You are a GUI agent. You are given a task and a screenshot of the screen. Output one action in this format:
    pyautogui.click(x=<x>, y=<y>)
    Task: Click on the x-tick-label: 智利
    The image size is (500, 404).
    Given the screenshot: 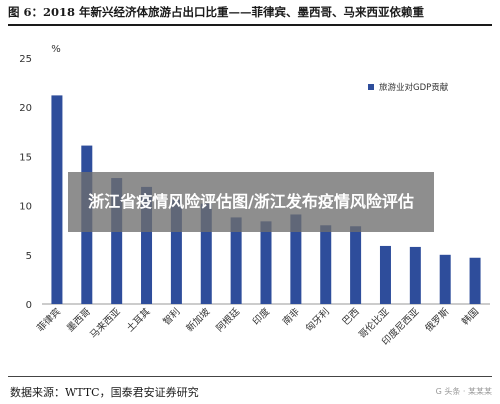 What is the action you would take?
    pyautogui.click(x=172, y=317)
    